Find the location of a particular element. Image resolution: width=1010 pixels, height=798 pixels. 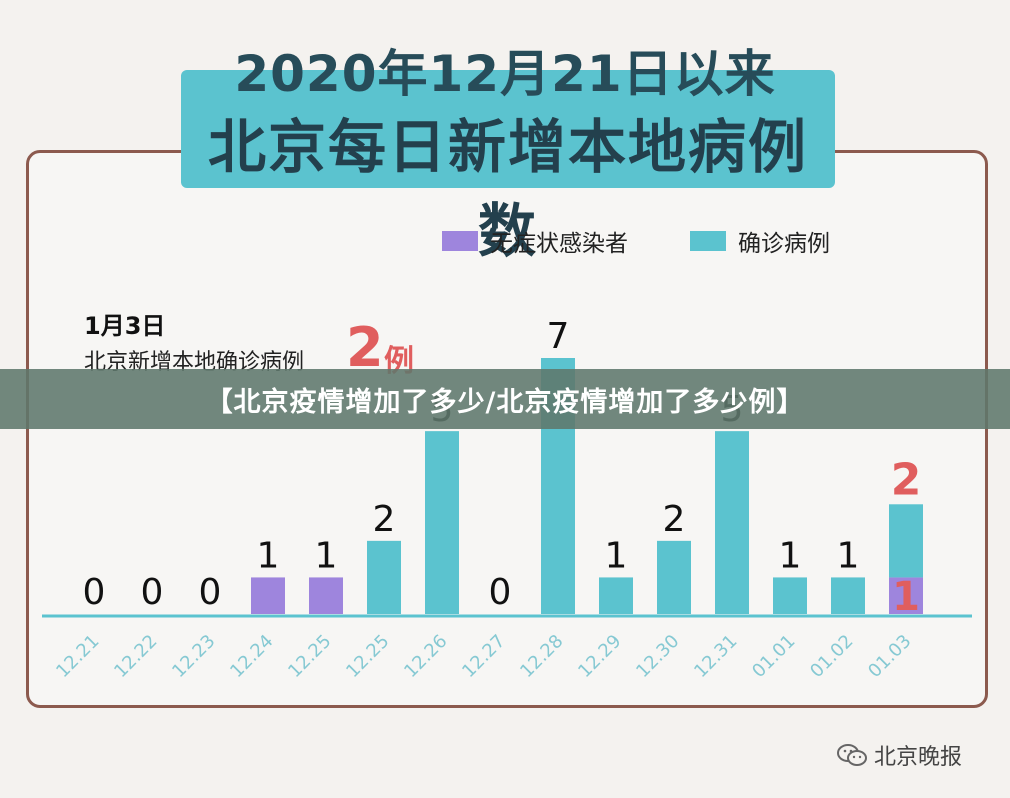

x-tick-label-8: 12.28 is located at coordinates (541, 656).